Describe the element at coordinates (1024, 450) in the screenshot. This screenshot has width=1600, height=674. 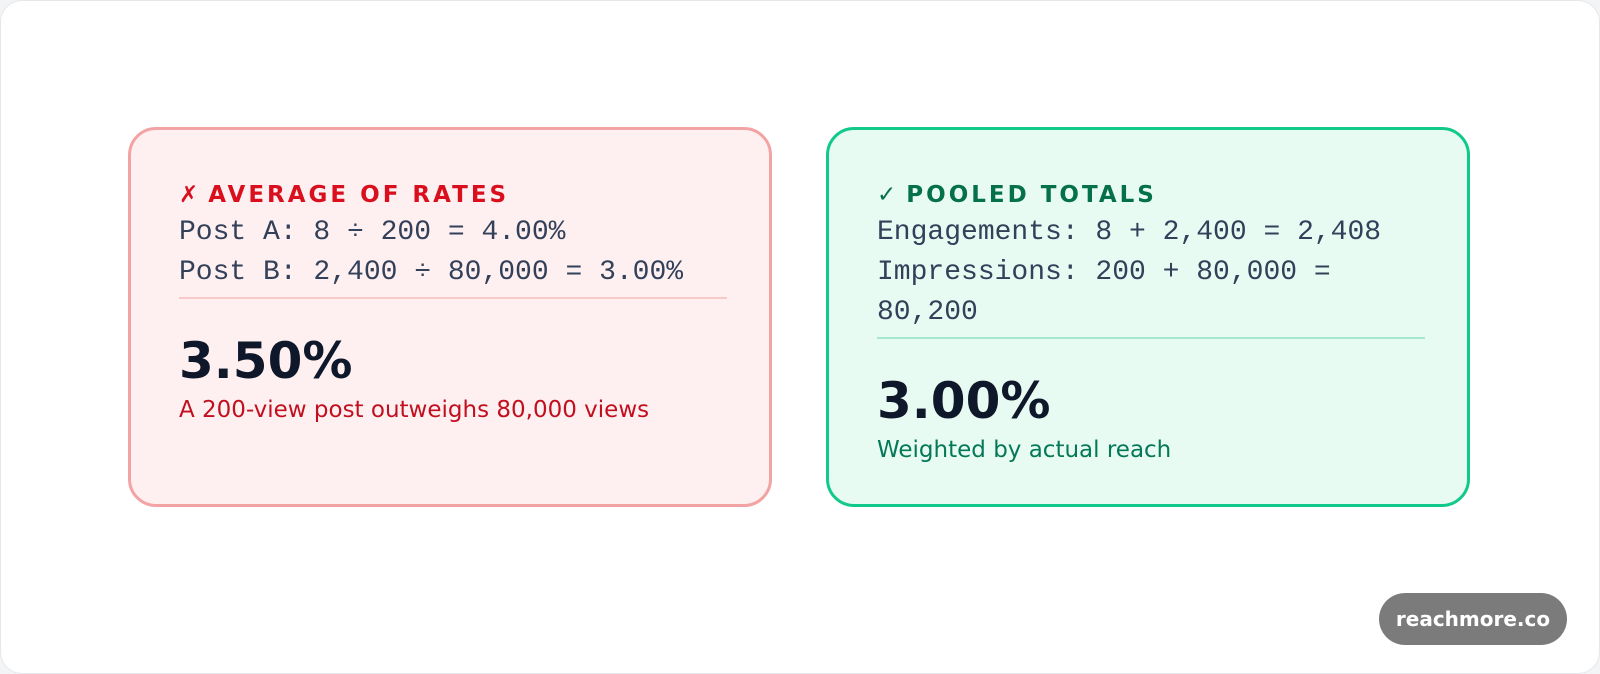
I see `result-caption: Weighted by actual reach` at that location.